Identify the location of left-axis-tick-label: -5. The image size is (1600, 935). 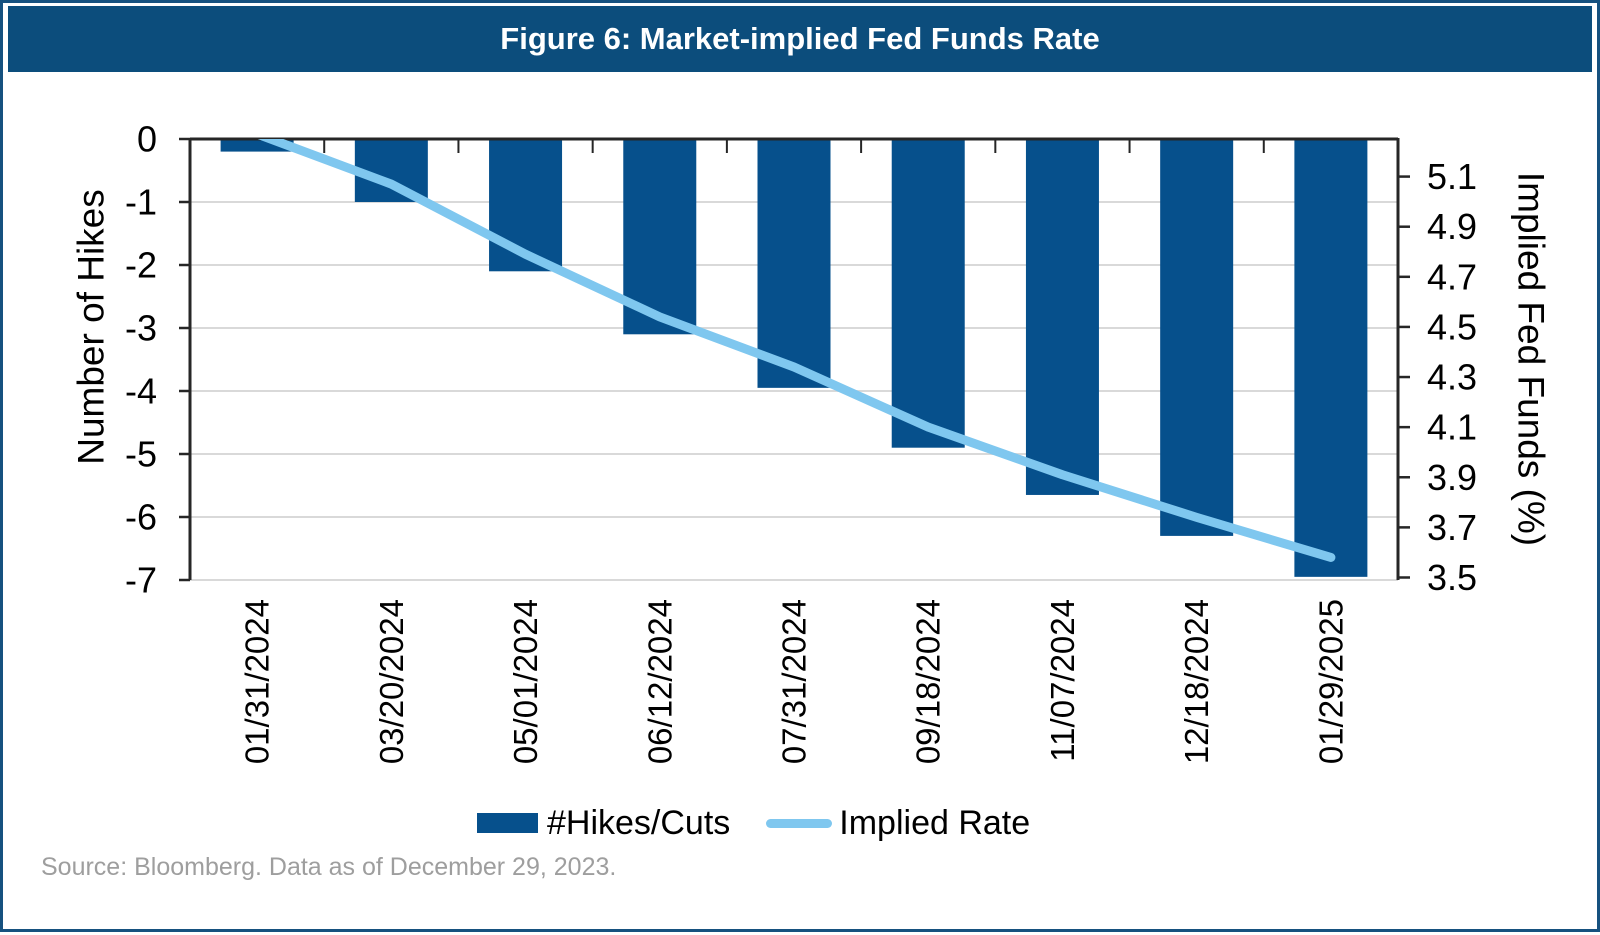
(141, 454).